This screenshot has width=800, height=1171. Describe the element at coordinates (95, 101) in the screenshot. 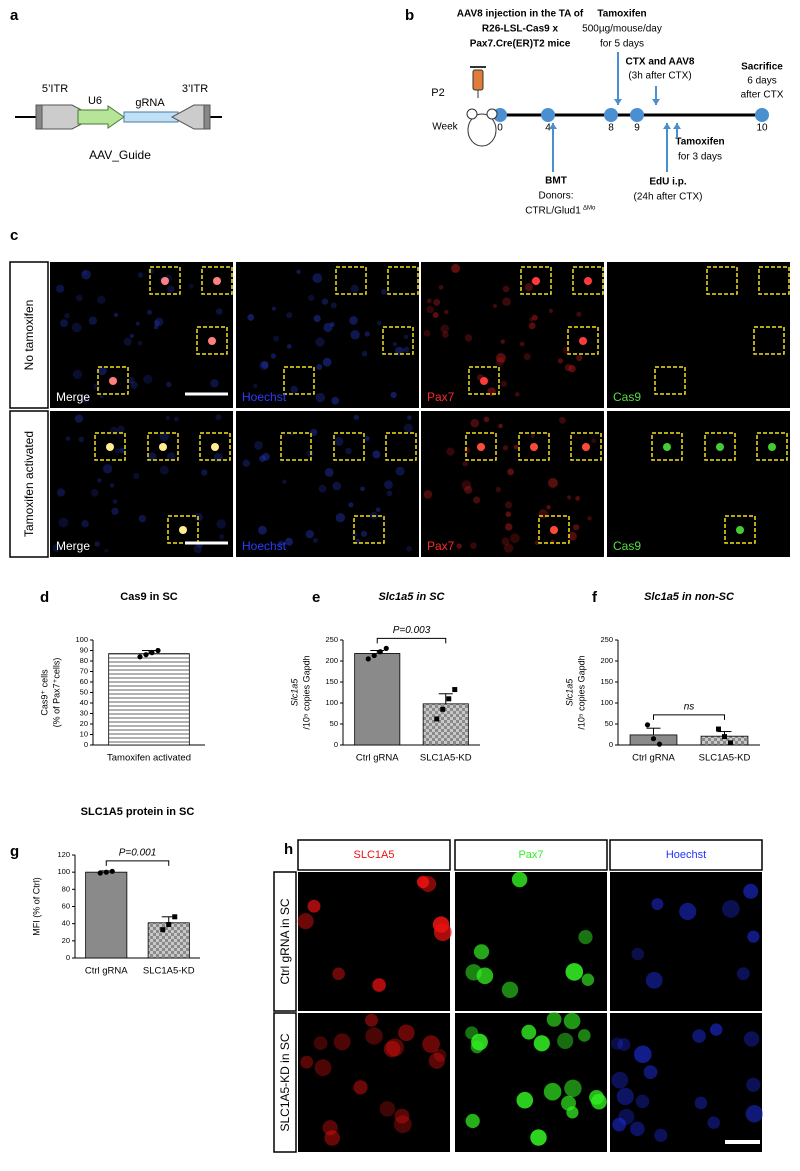

I see `element-label: U6` at that location.